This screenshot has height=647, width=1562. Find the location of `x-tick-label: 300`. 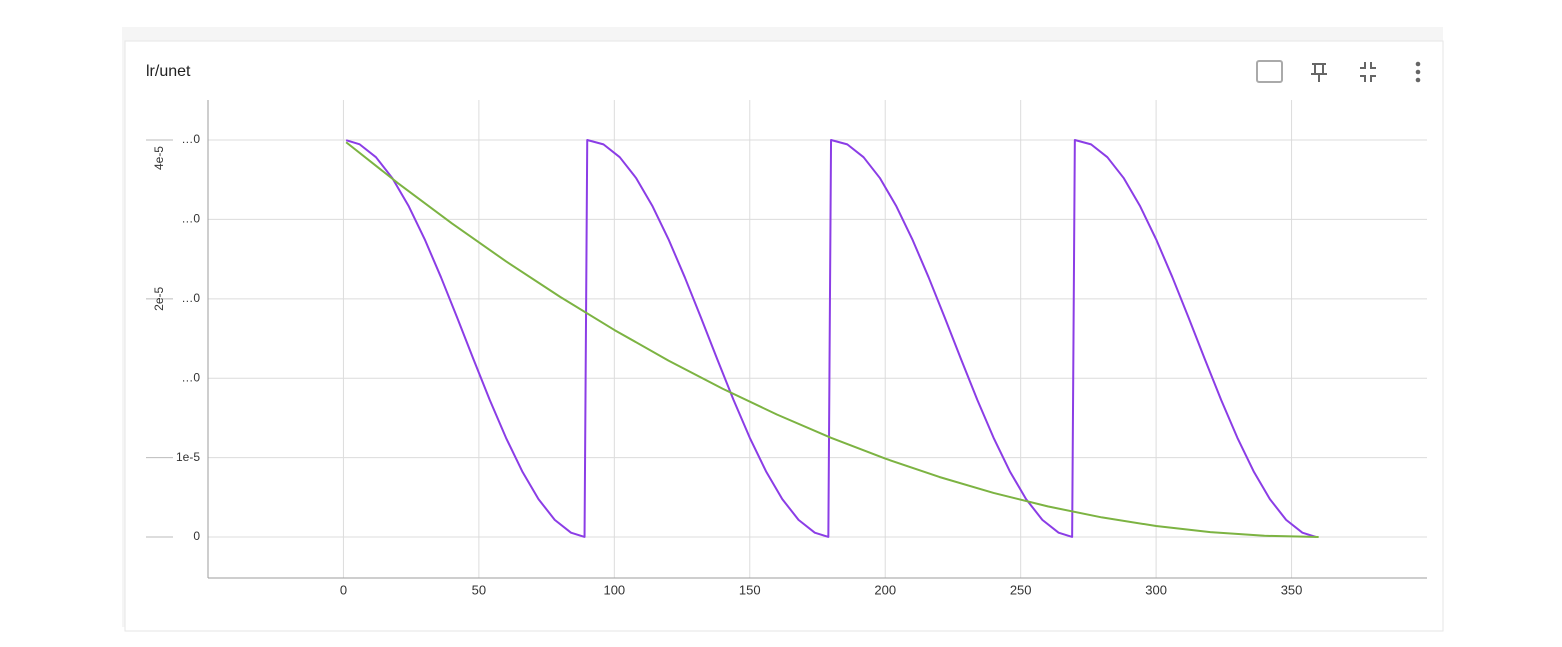

x-tick-label: 300 is located at coordinates (1156, 589).